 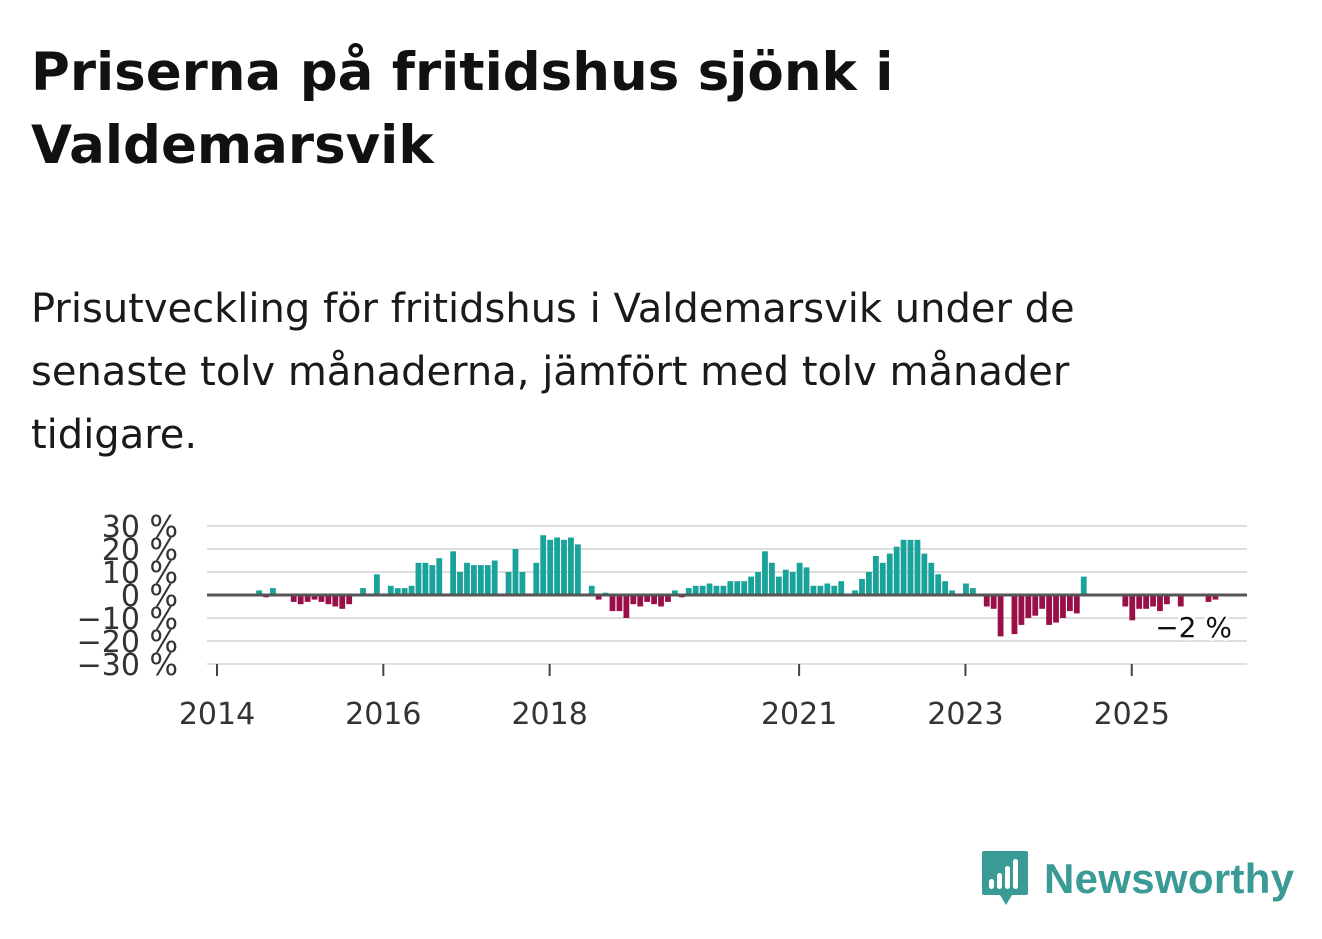 What do you see at coordinates (1005, 878) in the screenshot?
I see `newsworthy-logo-icon` at bounding box center [1005, 878].